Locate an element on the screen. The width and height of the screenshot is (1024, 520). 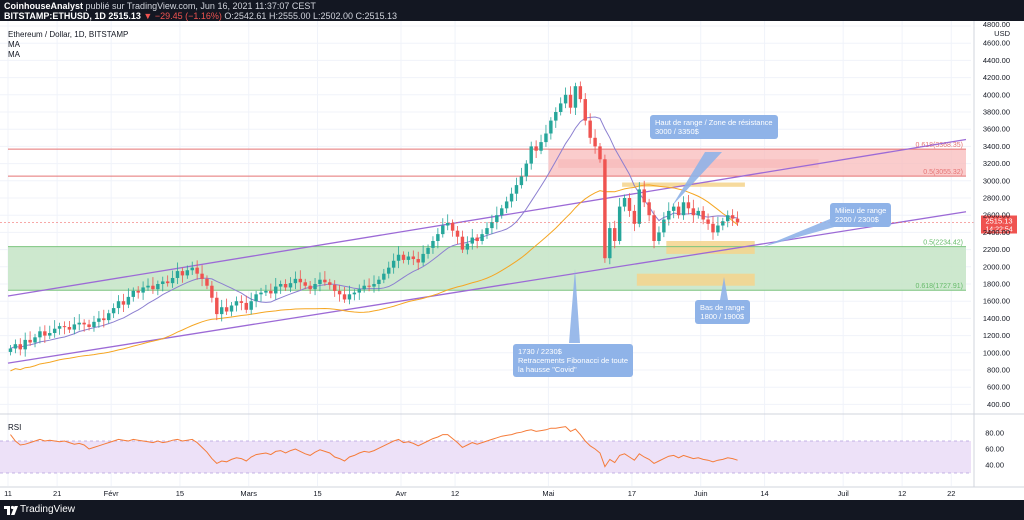
price-tick-label: 2000.00 is located at coordinates (996, 266).